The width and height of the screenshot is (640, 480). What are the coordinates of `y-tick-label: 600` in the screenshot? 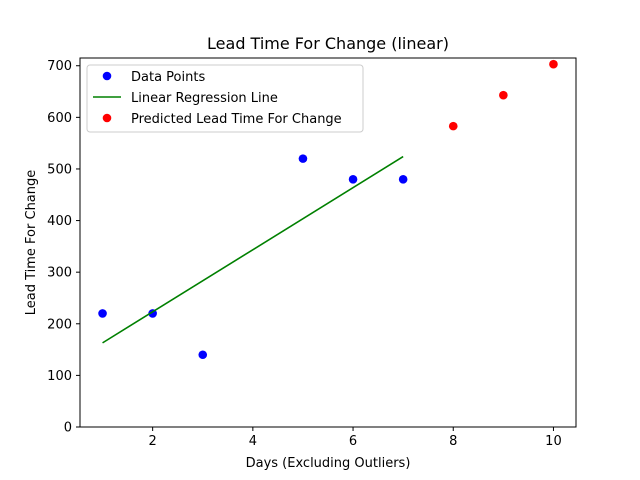 It's located at (59, 118).